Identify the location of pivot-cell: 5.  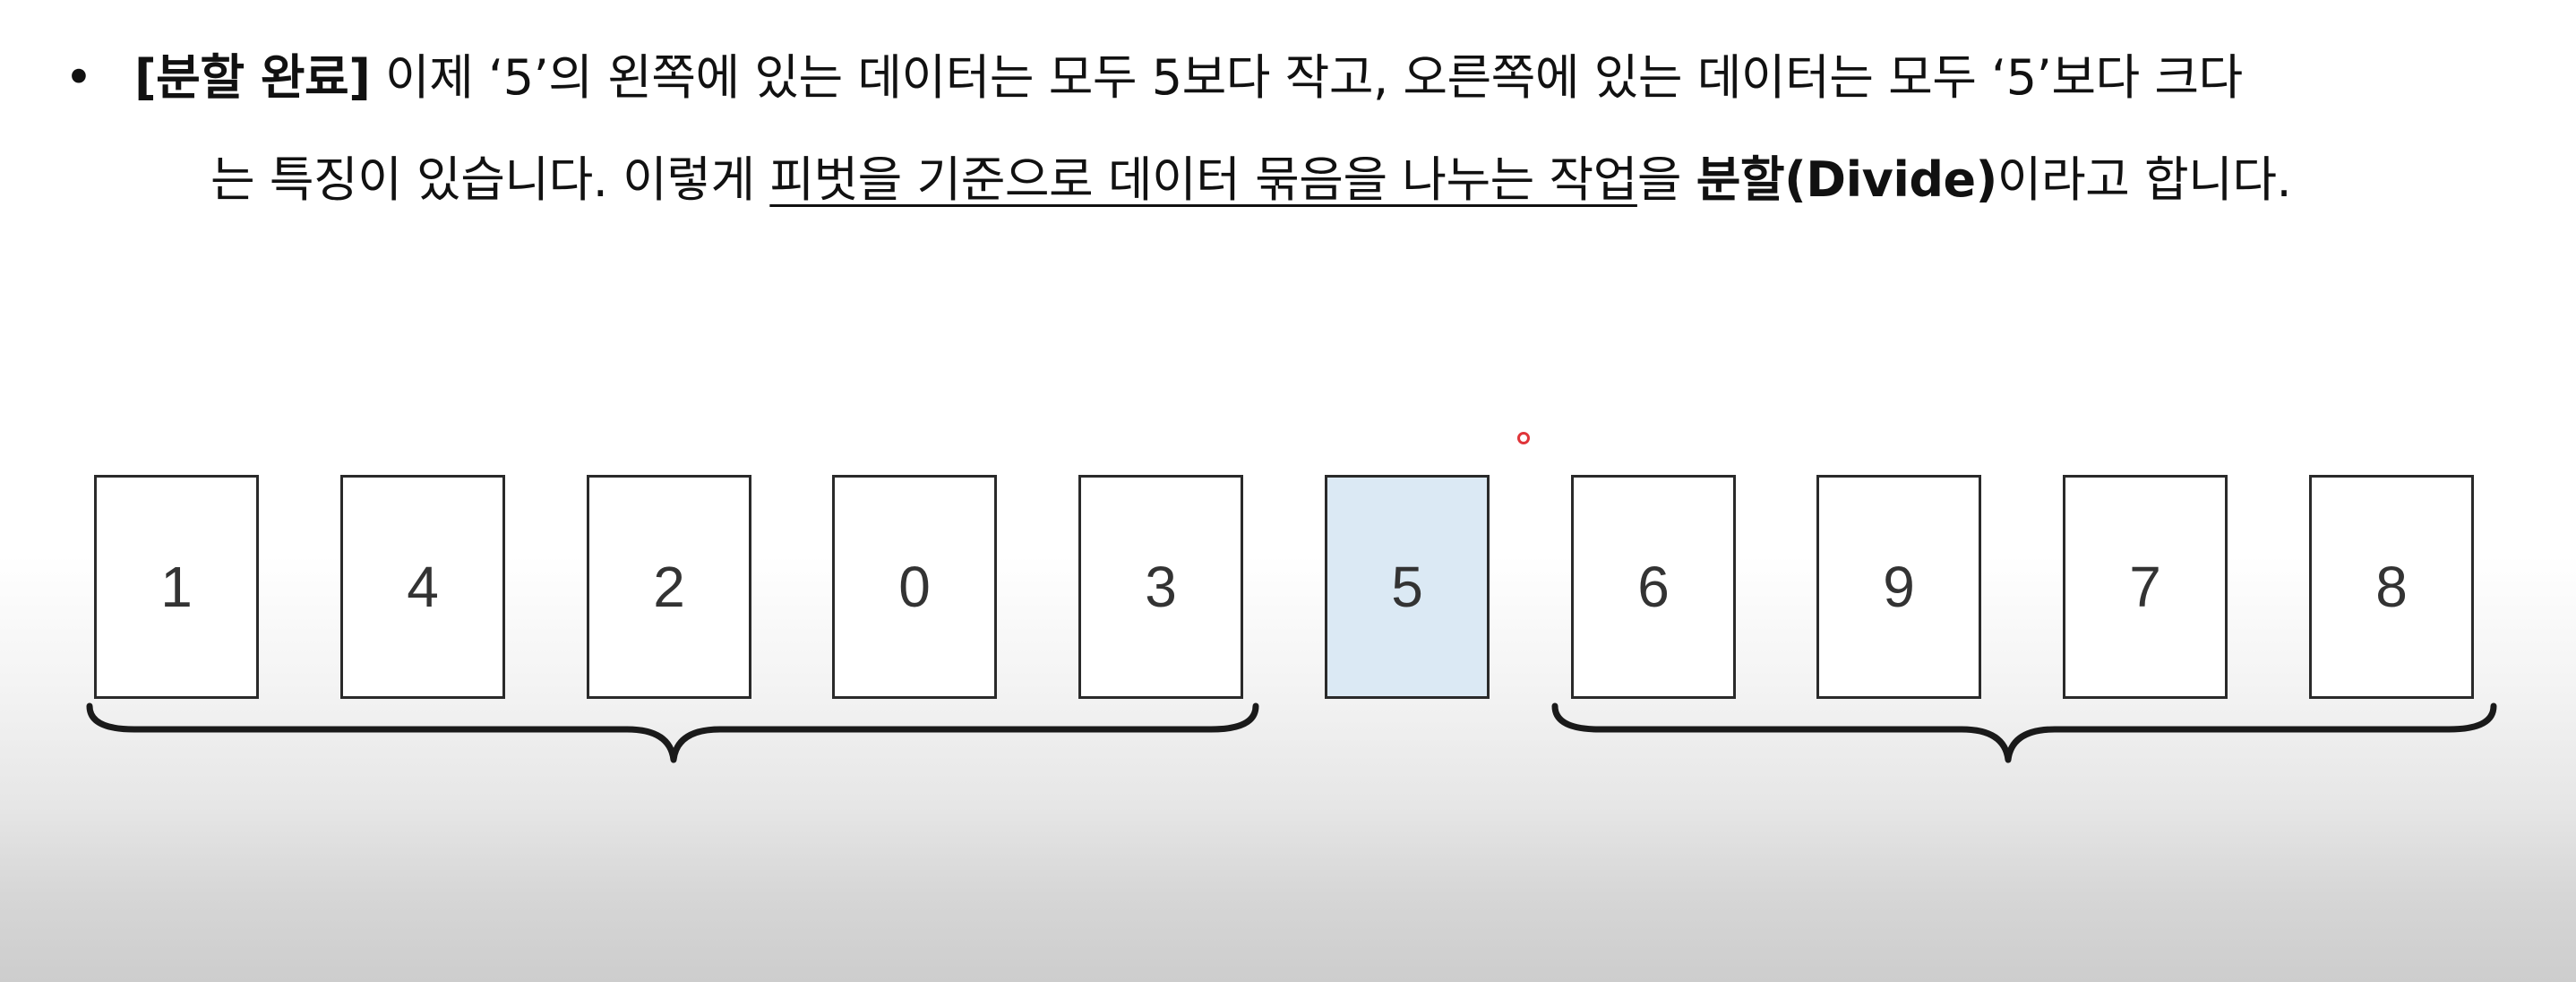
(1407, 587).